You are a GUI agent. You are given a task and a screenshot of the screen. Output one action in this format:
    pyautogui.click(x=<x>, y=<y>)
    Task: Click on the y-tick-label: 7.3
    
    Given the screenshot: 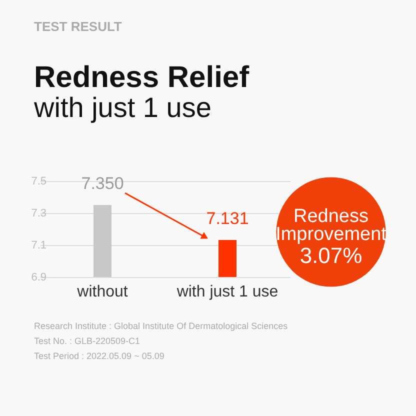 What is the action you would take?
    pyautogui.click(x=38, y=214)
    